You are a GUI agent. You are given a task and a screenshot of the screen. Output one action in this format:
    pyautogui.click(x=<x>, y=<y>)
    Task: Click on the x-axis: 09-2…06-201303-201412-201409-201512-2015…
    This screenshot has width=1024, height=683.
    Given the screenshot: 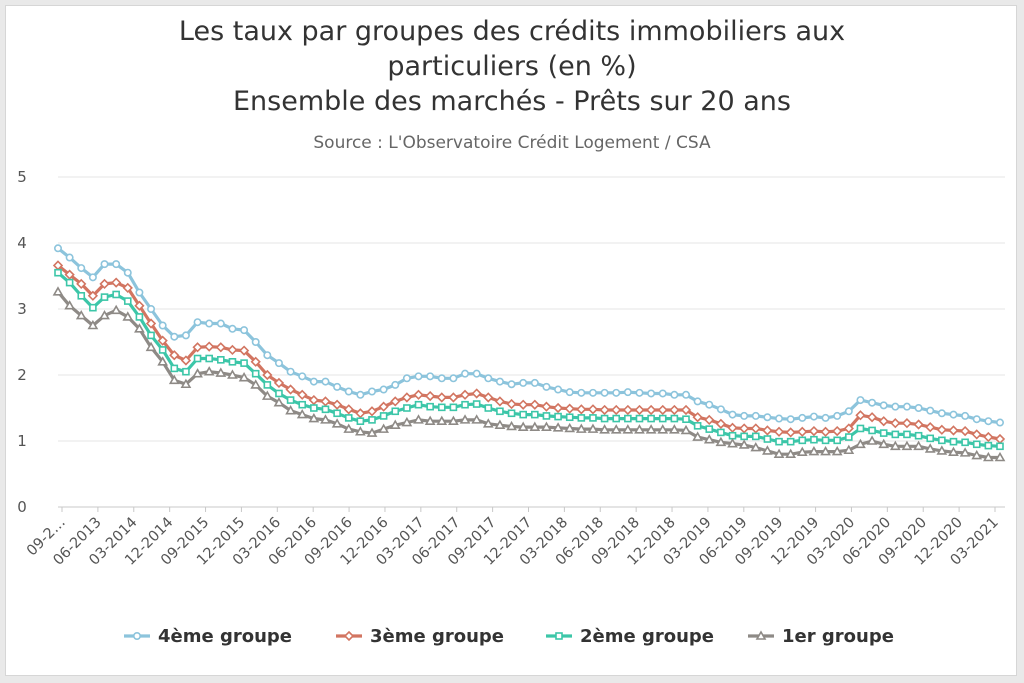 What is the action you would take?
    pyautogui.click(x=513, y=538)
    